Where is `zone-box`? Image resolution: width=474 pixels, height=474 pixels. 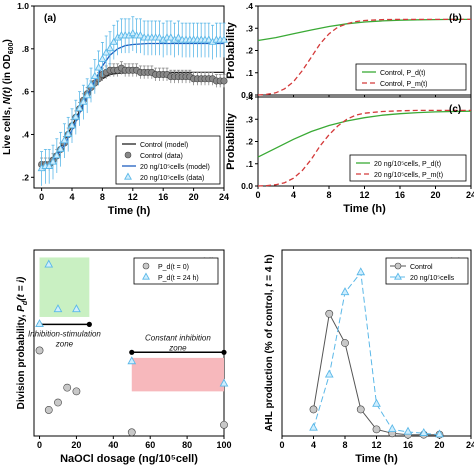
zone-box is located at coordinates (177, 374).